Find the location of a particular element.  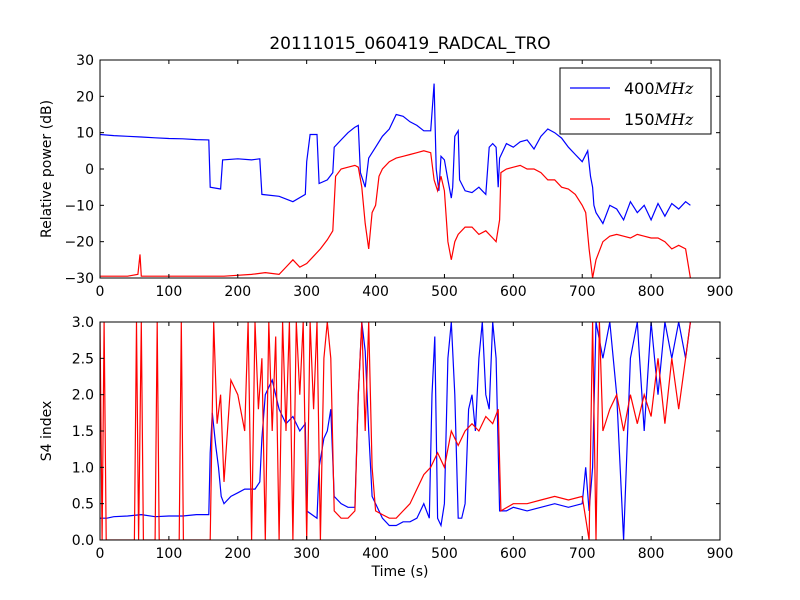

y-tick-label: −10 is located at coordinates (79, 206).